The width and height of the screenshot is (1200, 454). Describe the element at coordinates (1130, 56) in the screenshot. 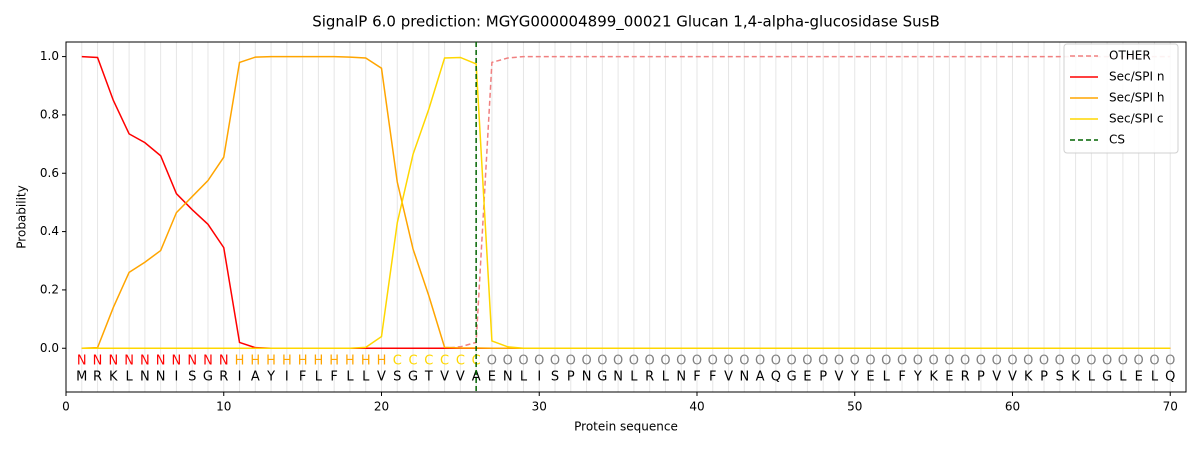

I see `legend-label: OTHER` at that location.